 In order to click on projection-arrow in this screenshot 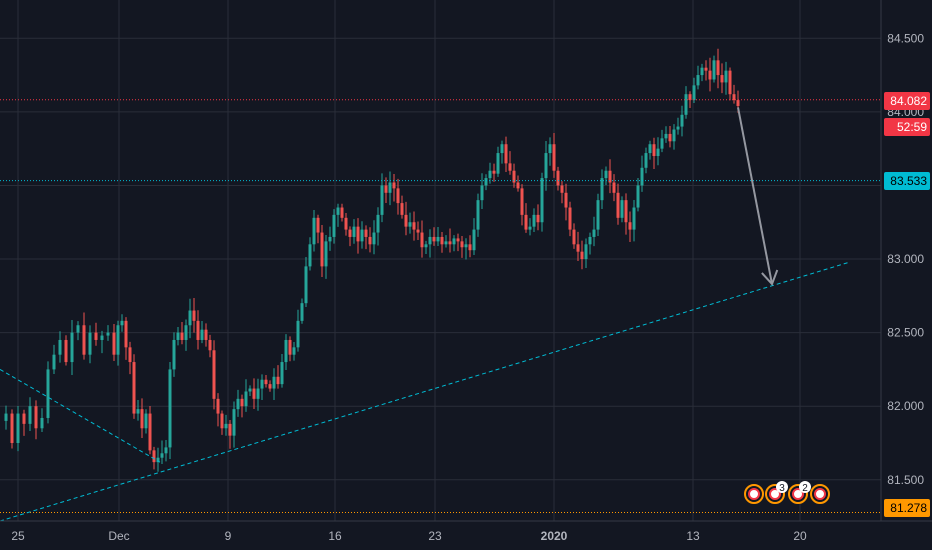, I will do `click(758, 196)`.